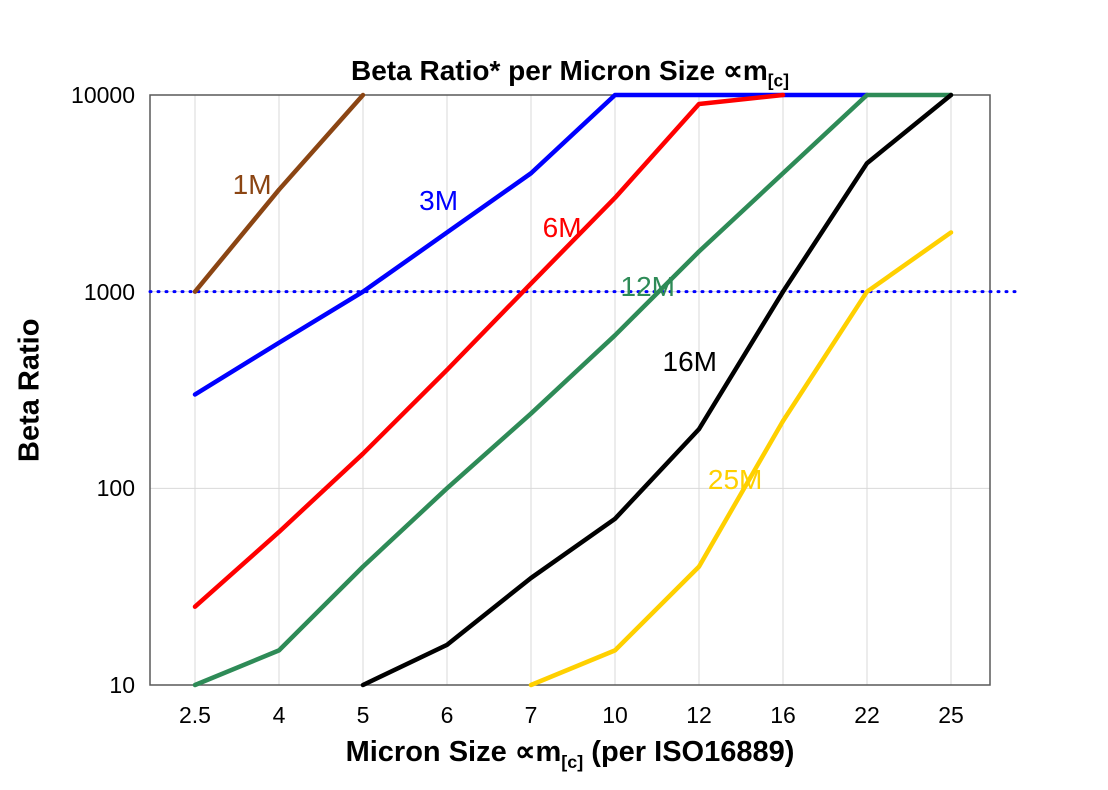 This screenshot has width=1108, height=790. Describe the element at coordinates (115, 488) in the screenshot. I see `y-tick-label: 100` at that location.